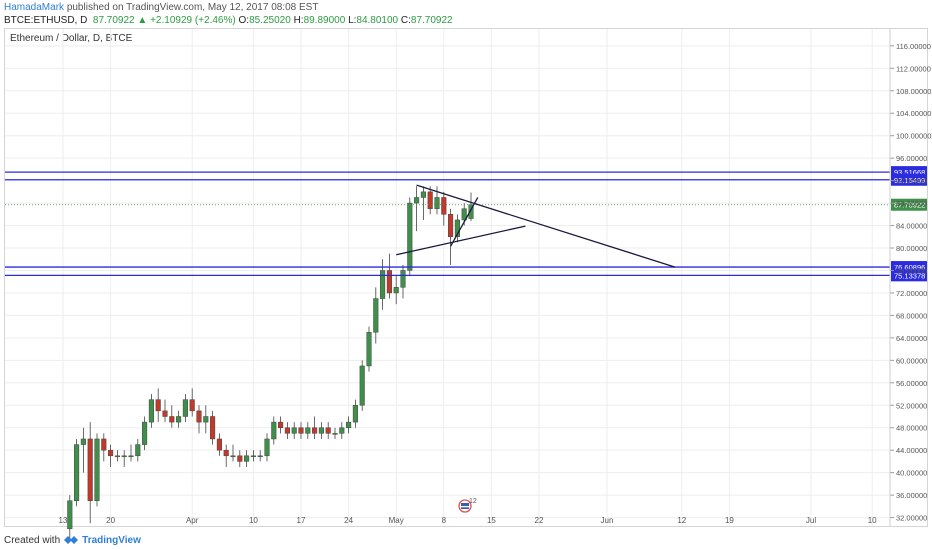 The height and width of the screenshot is (550, 932). Describe the element at coordinates (911, 450) in the screenshot. I see `y-tick-label: 44.00000` at that location.